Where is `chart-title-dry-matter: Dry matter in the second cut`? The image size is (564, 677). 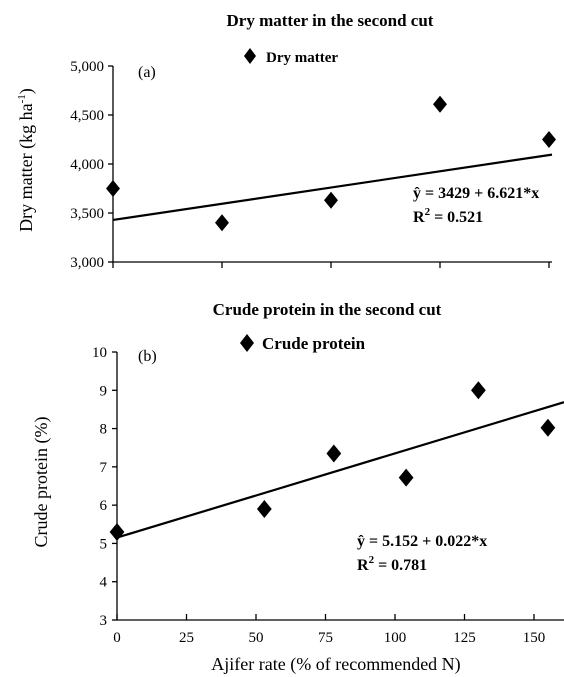 chart-title-dry-matter: Dry matter in the second cut is located at coordinates (330, 20).